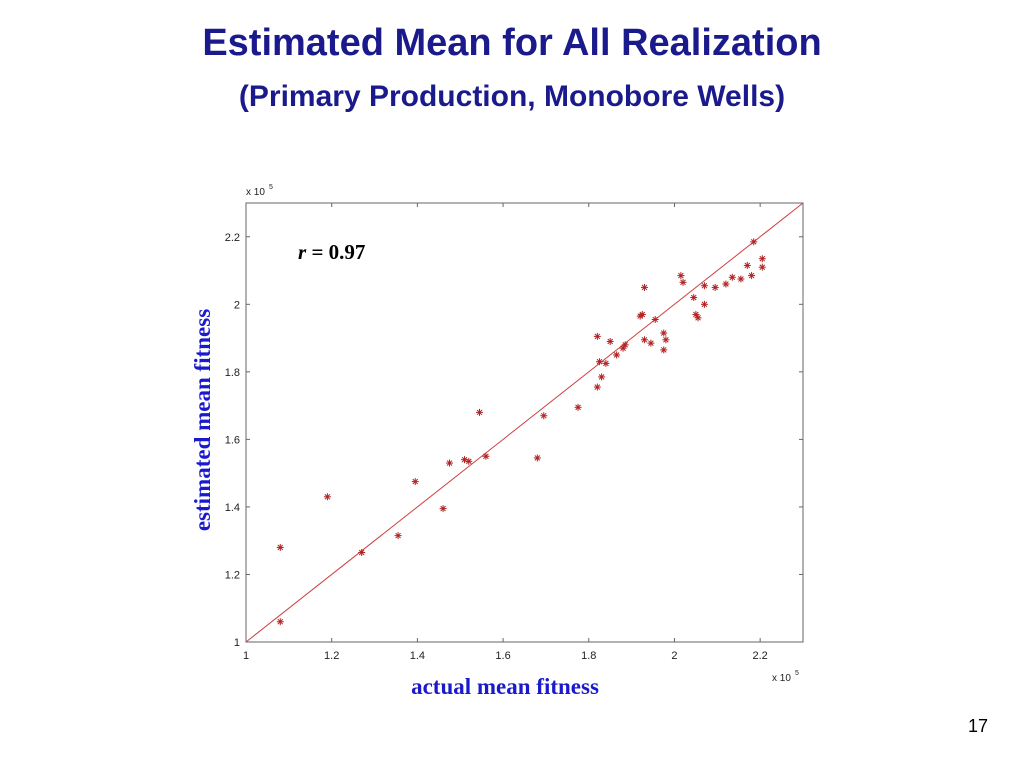 This screenshot has height=768, width=1024. Describe the element at coordinates (271, 187) in the screenshot. I see `y-multiplier-exponent: 5` at that location.